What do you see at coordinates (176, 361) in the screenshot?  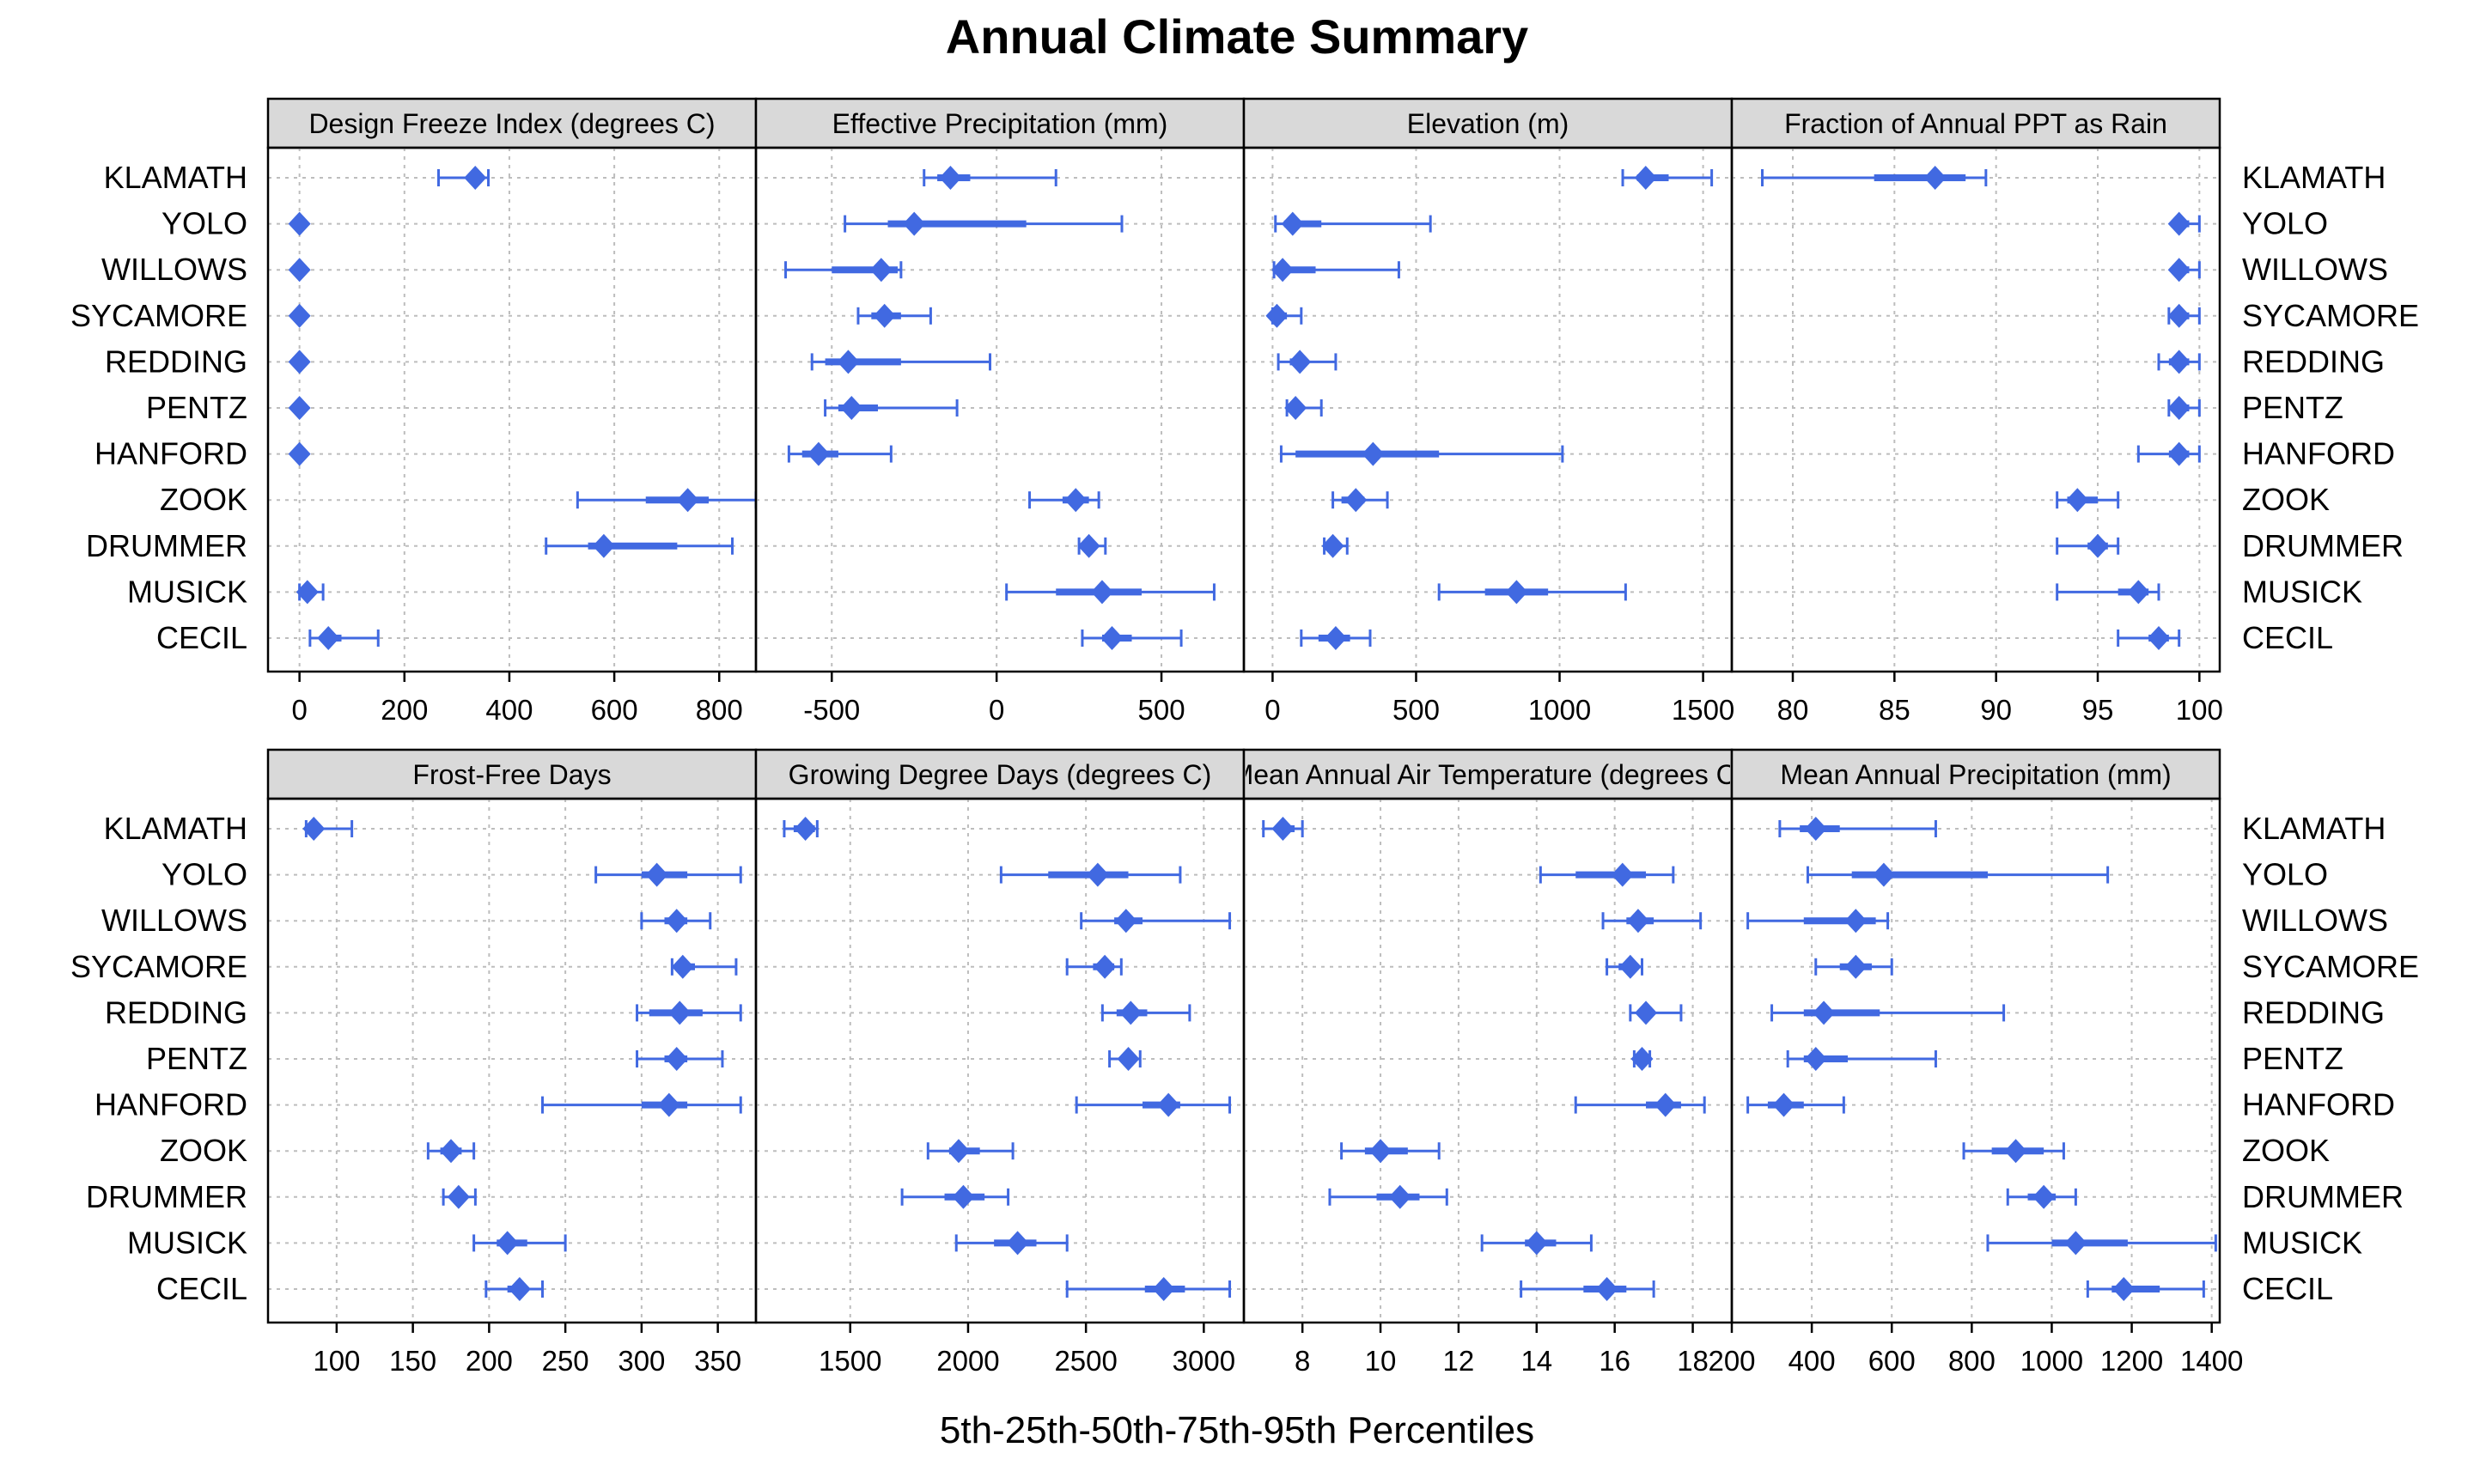 I see `site-label-left: REDDING` at bounding box center [176, 361].